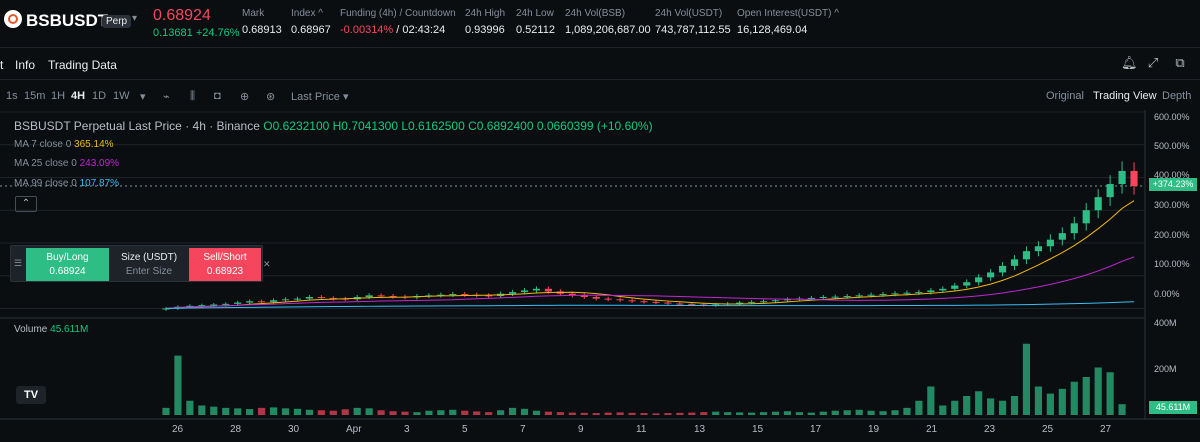 The height and width of the screenshot is (442, 1200). I want to click on interval-4h: 4H, so click(78, 96).